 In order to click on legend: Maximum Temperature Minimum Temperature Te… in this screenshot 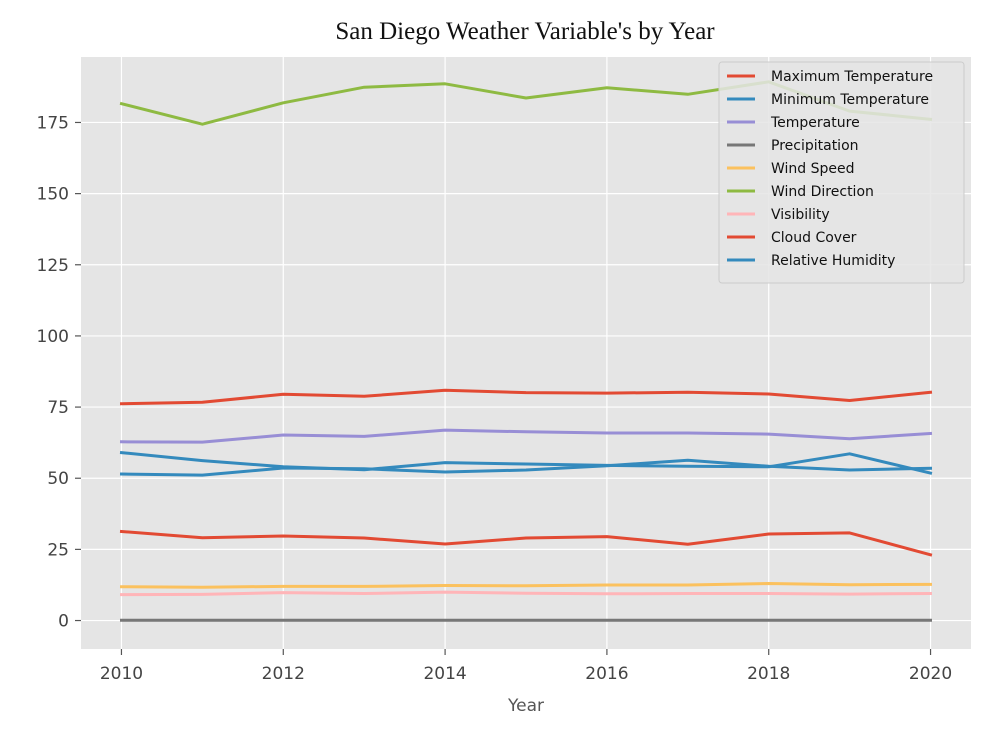, I will do `click(841, 172)`.